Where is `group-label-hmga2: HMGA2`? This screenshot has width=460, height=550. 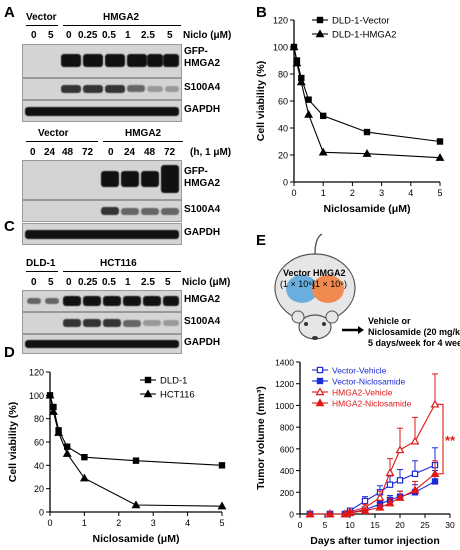
group-label-hmga2: HMGA2 is located at coordinates (143, 133).